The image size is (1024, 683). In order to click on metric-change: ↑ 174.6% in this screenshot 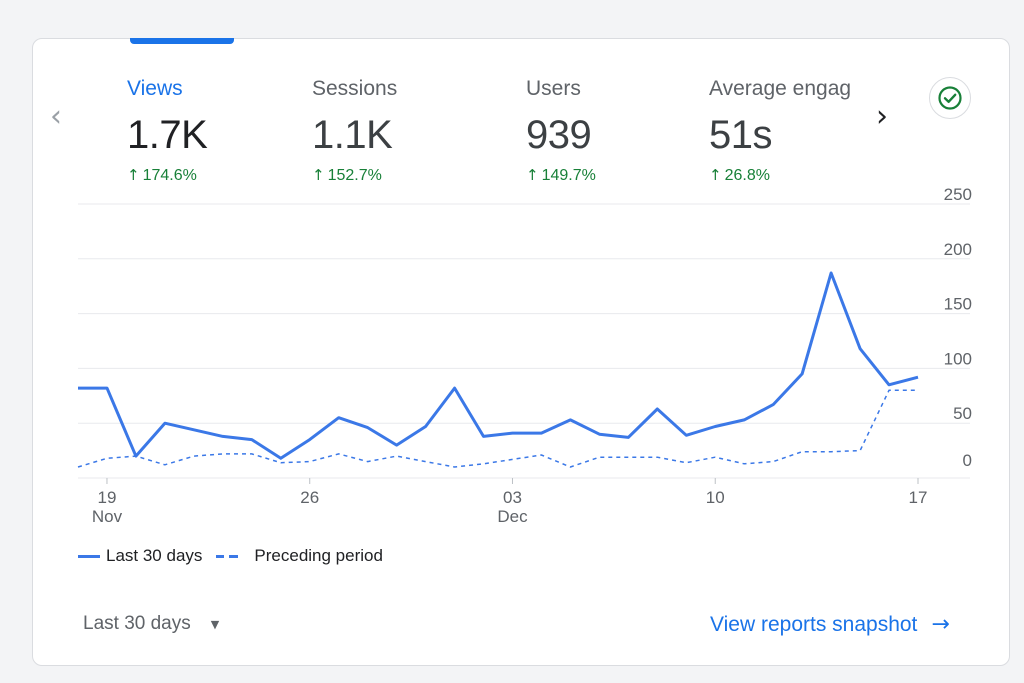, I will do `click(212, 175)`.